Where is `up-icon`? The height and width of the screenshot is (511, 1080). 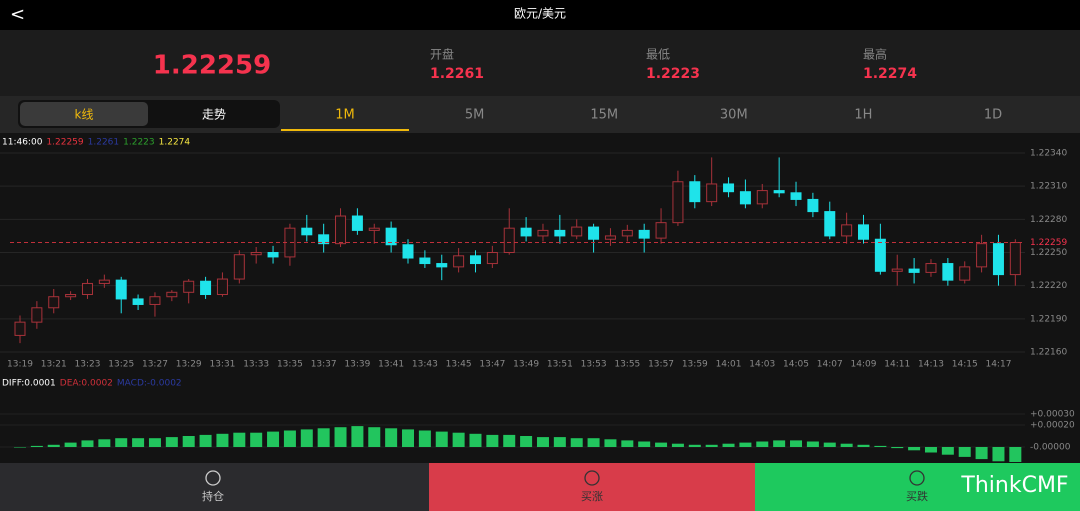 up-icon is located at coordinates (592, 478).